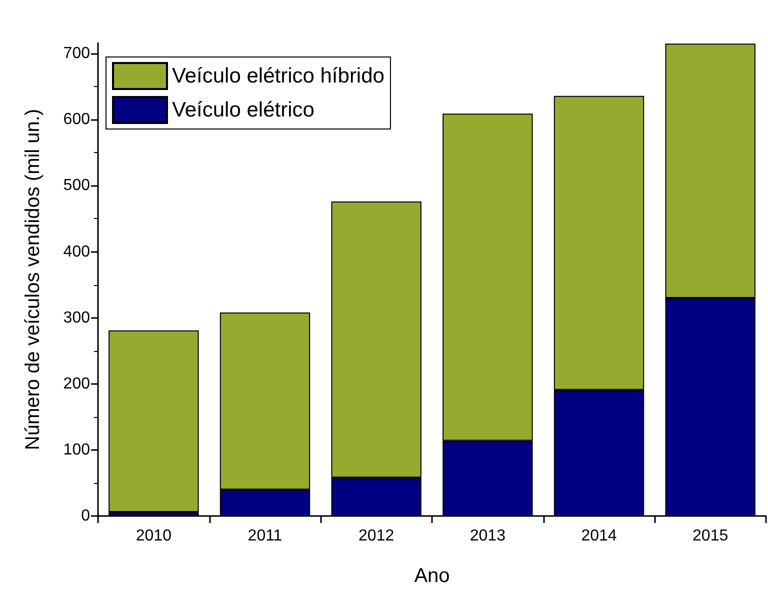 The height and width of the screenshot is (591, 768). I want to click on x-tick-label: 2015, so click(710, 536).